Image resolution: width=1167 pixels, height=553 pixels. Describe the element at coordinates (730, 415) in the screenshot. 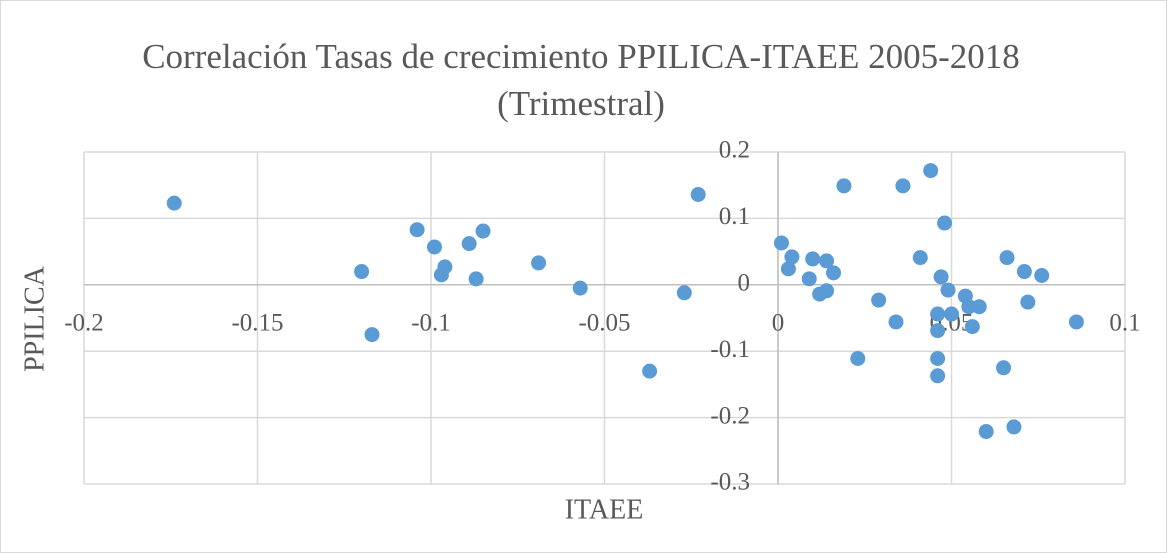

I see `y-tick-label: -0.2` at that location.